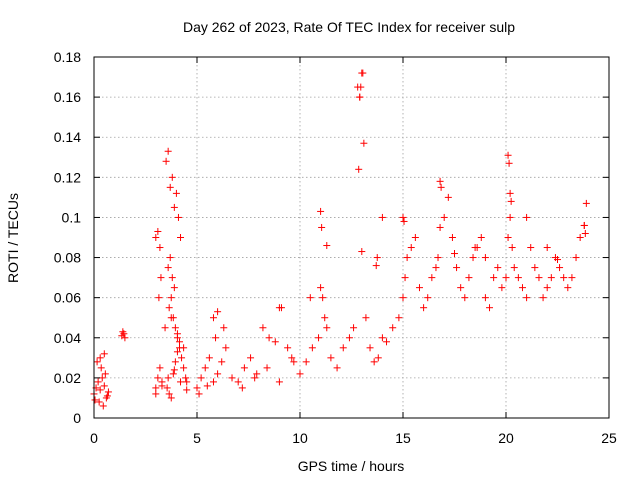 The image size is (640, 480). What do you see at coordinates (67, 137) in the screenshot?
I see `y-tick-label: 0.14` at bounding box center [67, 137].